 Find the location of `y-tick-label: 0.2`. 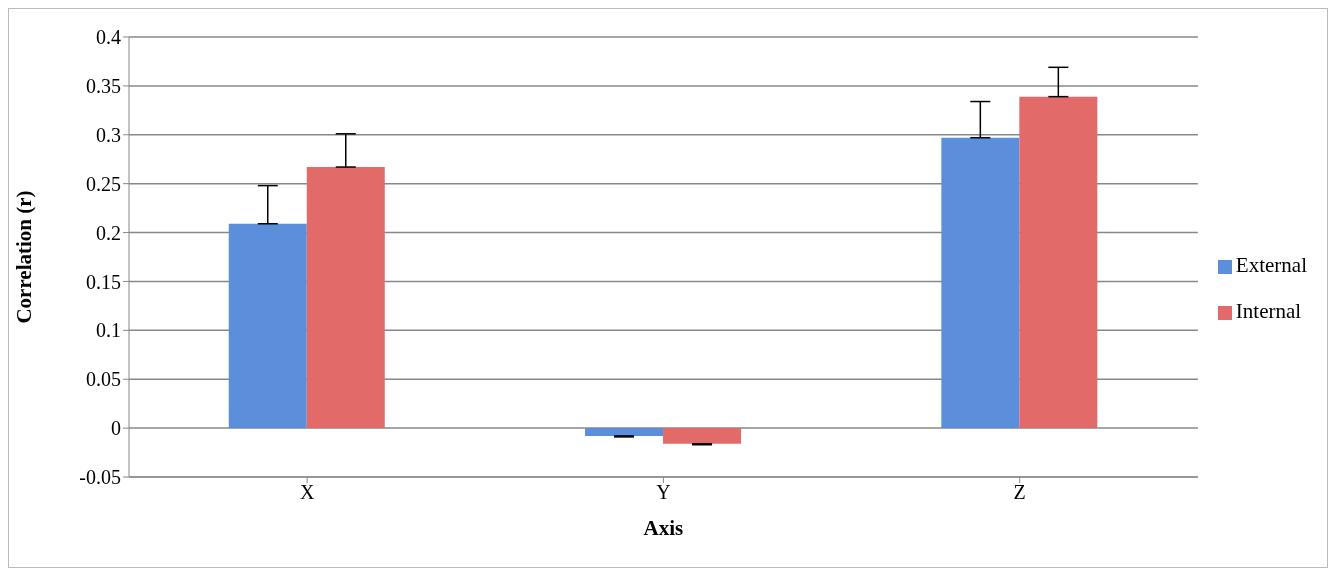

y-tick-label: 0.2 is located at coordinates (108, 232).